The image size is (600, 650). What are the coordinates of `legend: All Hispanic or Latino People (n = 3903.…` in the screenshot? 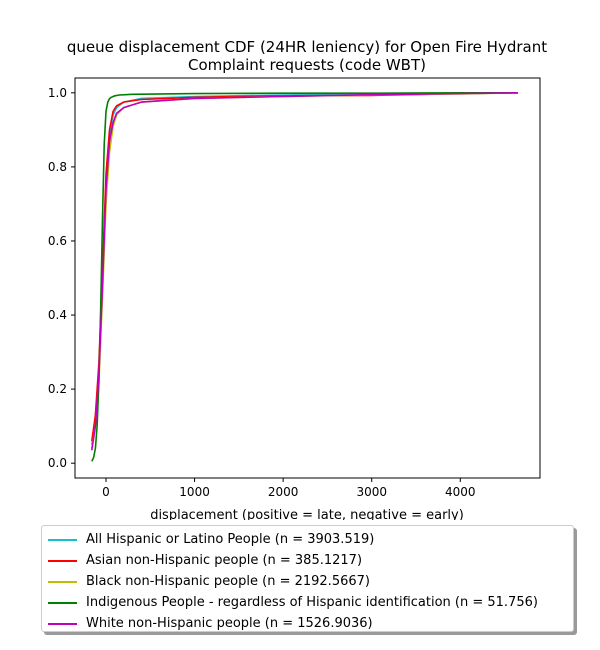 It's located at (307, 578).